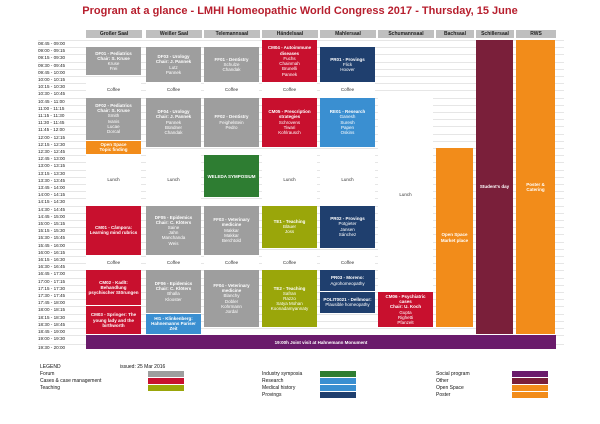 The height and width of the screenshot is (424, 600). I want to click on session-title: PR03 - Moreno:, so click(347, 278).